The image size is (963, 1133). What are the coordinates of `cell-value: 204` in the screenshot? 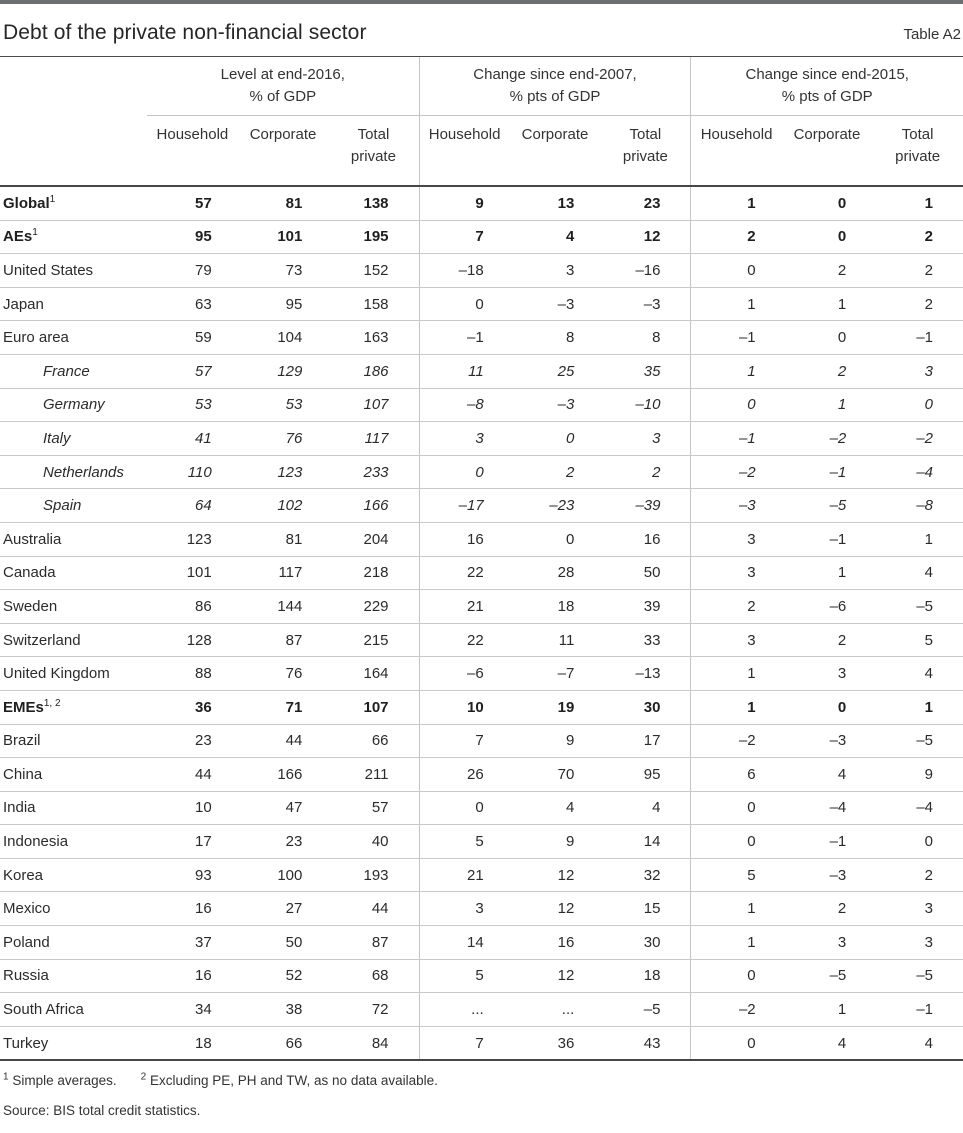 It's located at (374, 539).